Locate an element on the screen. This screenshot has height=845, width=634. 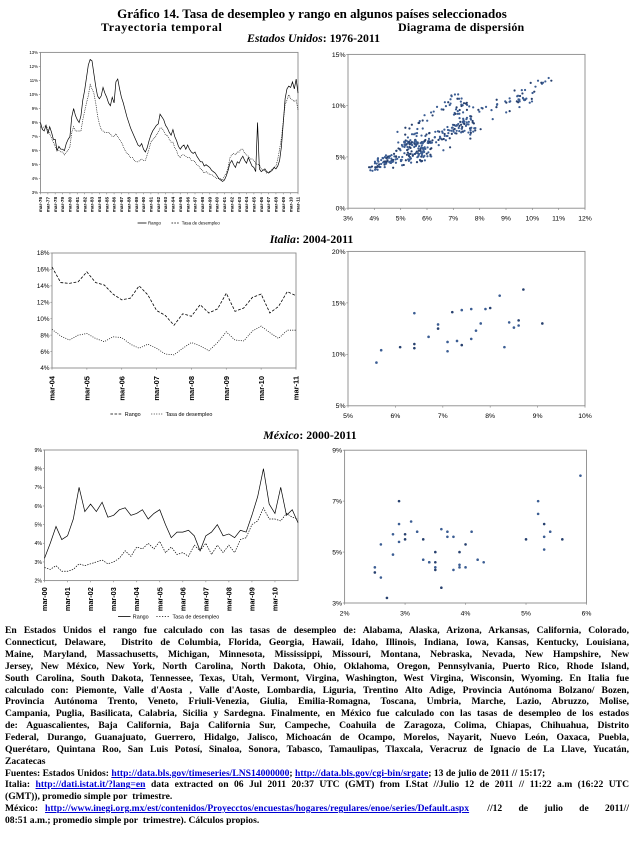
svg-text: mar-85 is located at coordinates (106, 205).